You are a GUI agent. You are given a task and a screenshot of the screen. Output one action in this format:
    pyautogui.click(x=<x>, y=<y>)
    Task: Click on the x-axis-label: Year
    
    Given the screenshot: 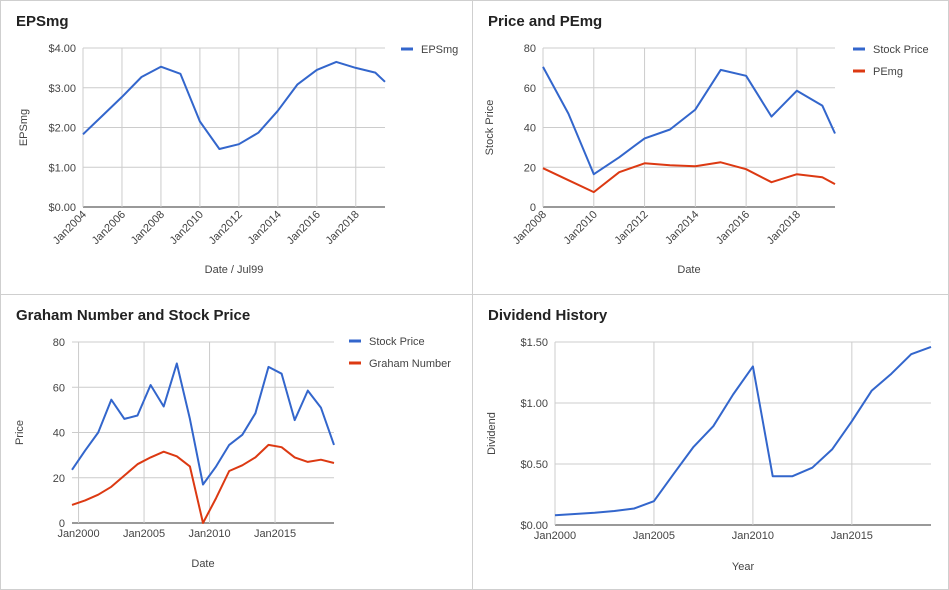 What is the action you would take?
    pyautogui.click(x=743, y=567)
    